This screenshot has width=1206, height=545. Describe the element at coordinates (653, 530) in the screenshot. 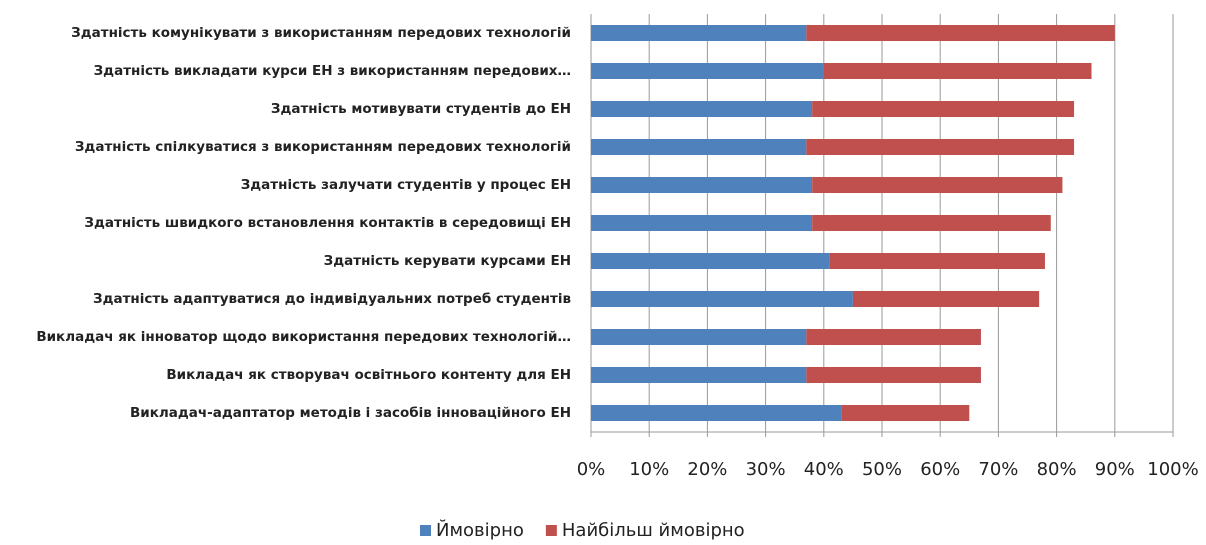

I see `legend-label: Найбільш ймовірно` at that location.